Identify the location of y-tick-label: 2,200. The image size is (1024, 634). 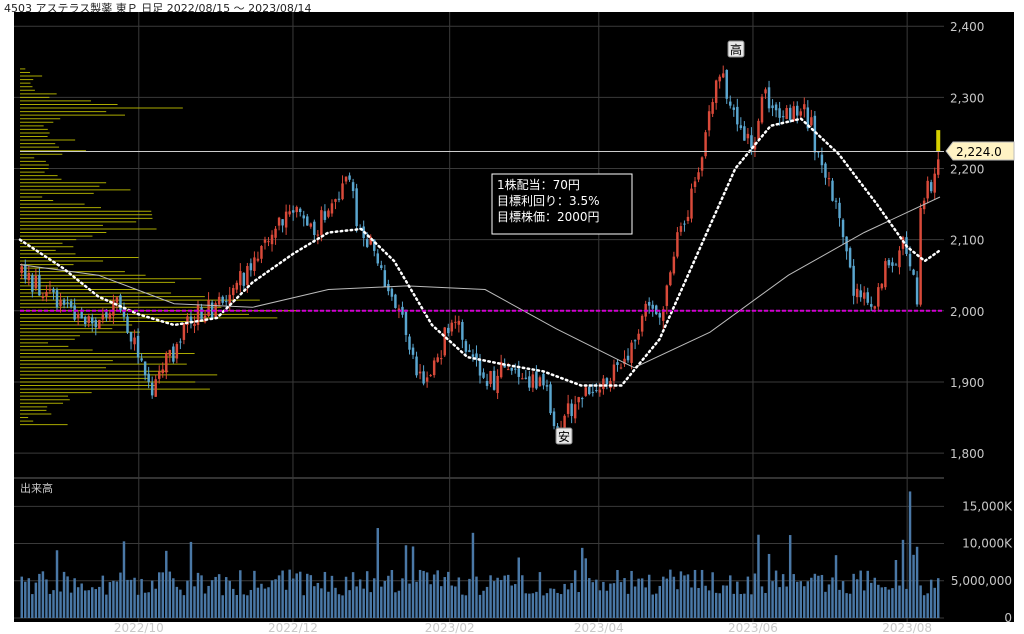
(967, 170).